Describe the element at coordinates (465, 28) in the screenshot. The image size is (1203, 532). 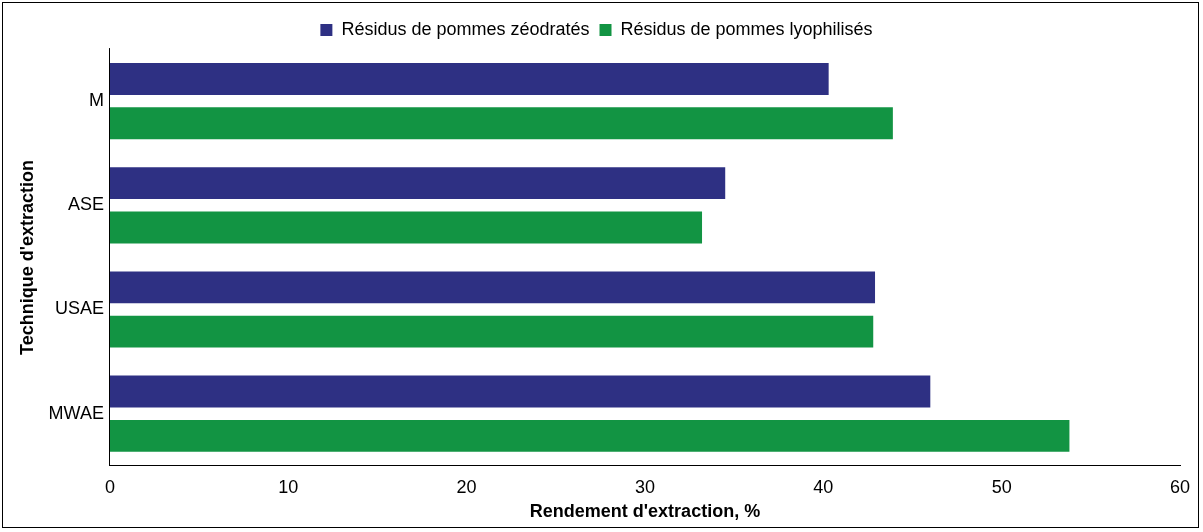
I see `legend-label: Résidus de pommes zéodratés` at that location.